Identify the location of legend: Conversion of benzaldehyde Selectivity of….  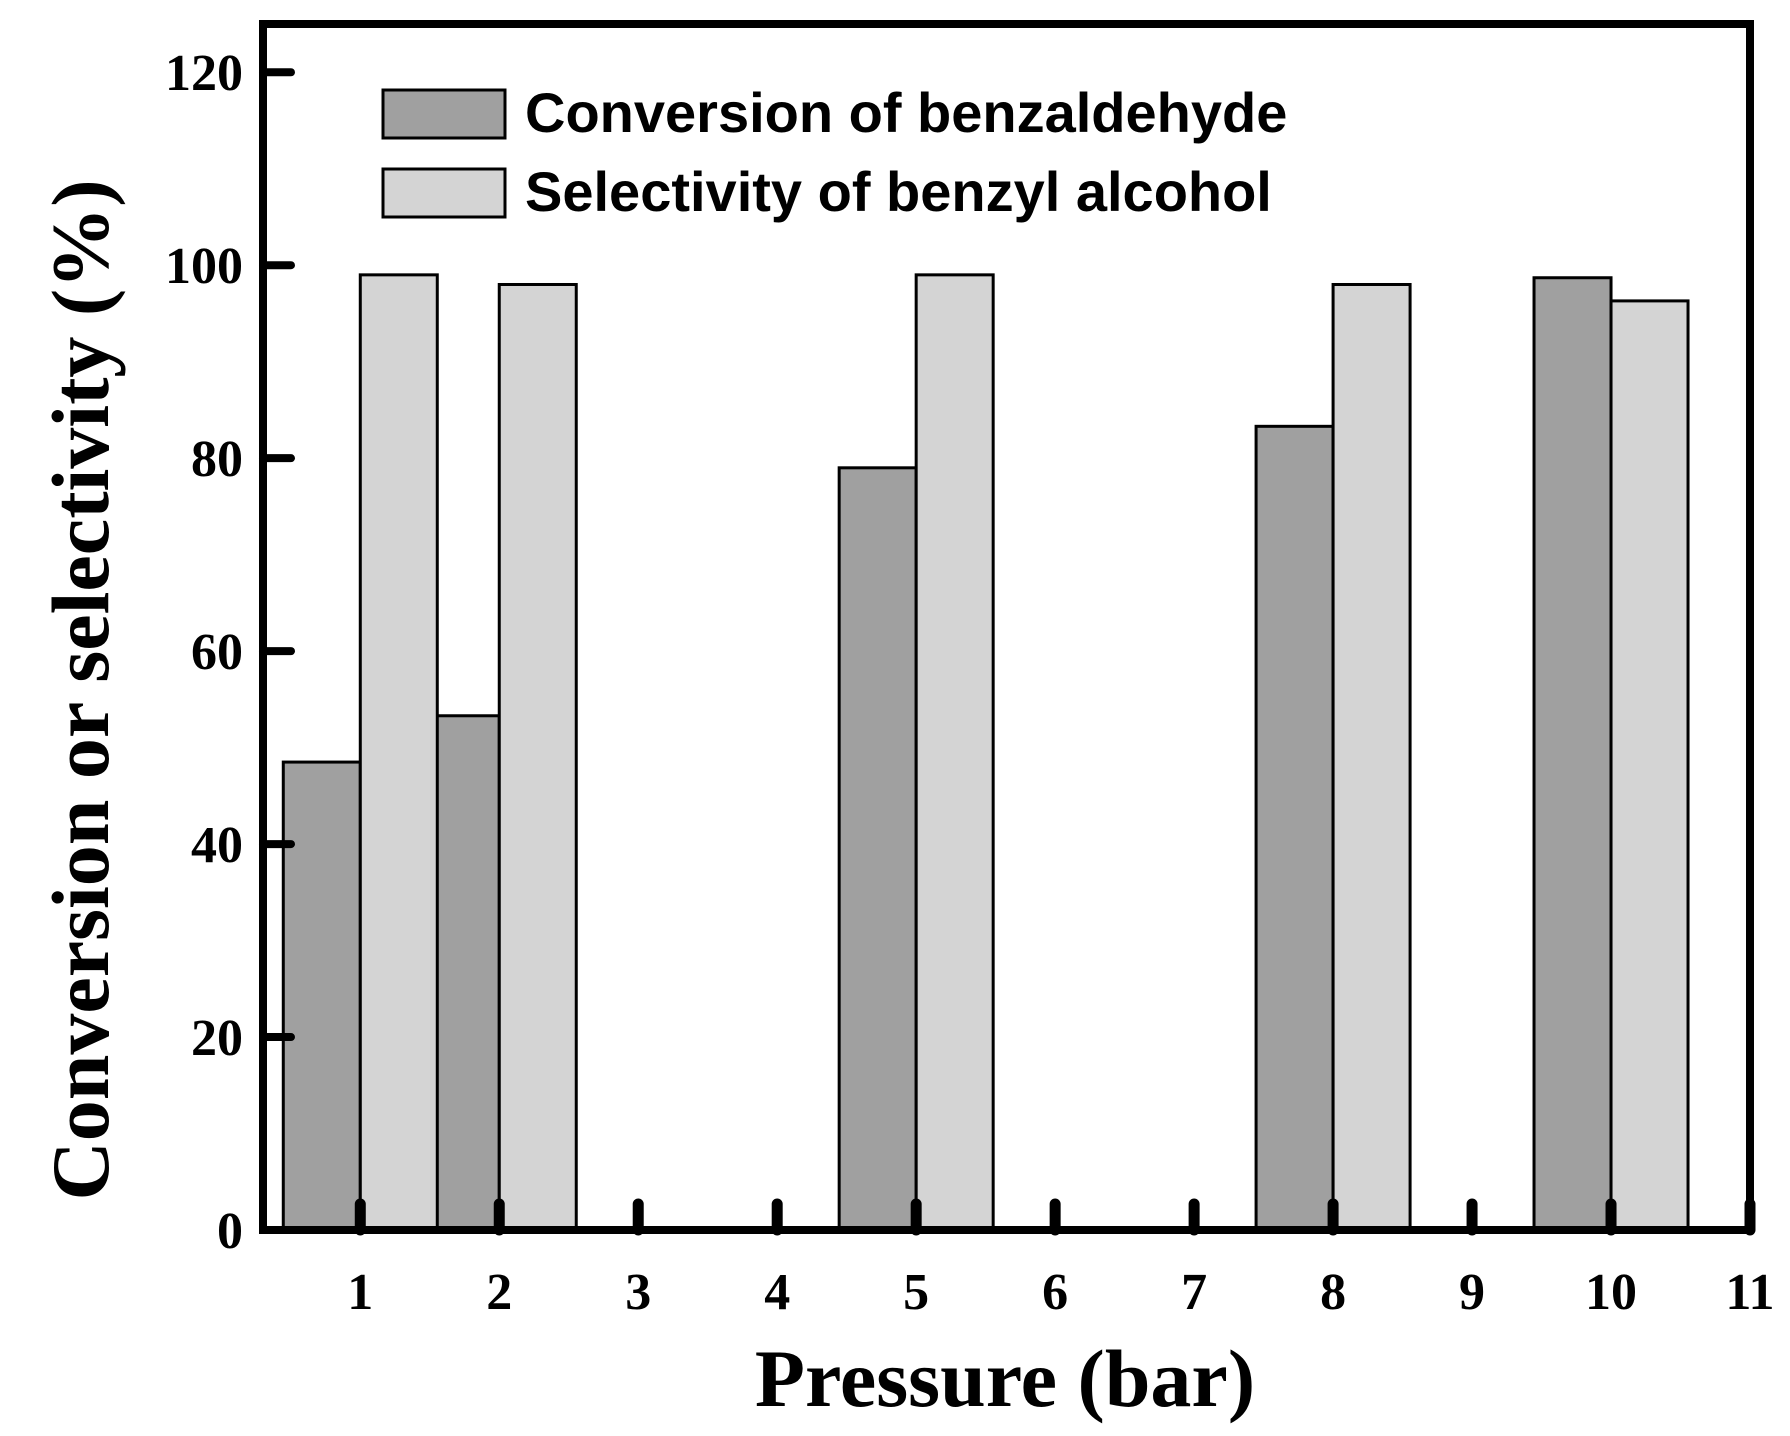
(834, 152).